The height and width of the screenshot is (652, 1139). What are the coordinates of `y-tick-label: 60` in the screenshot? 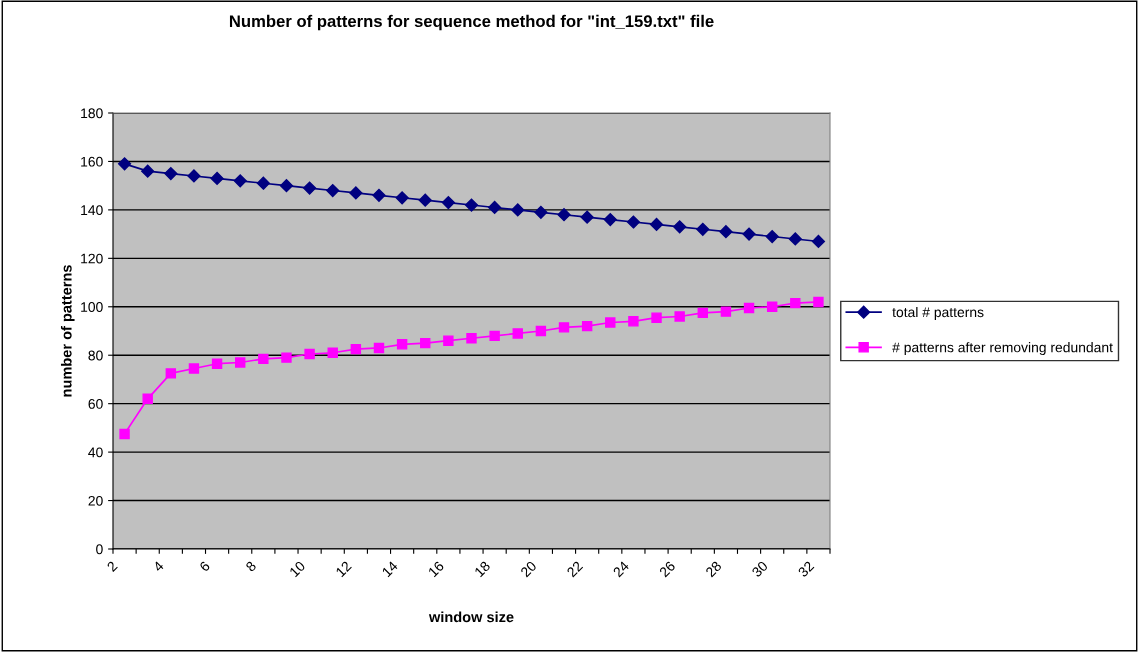 It's located at (95, 404).